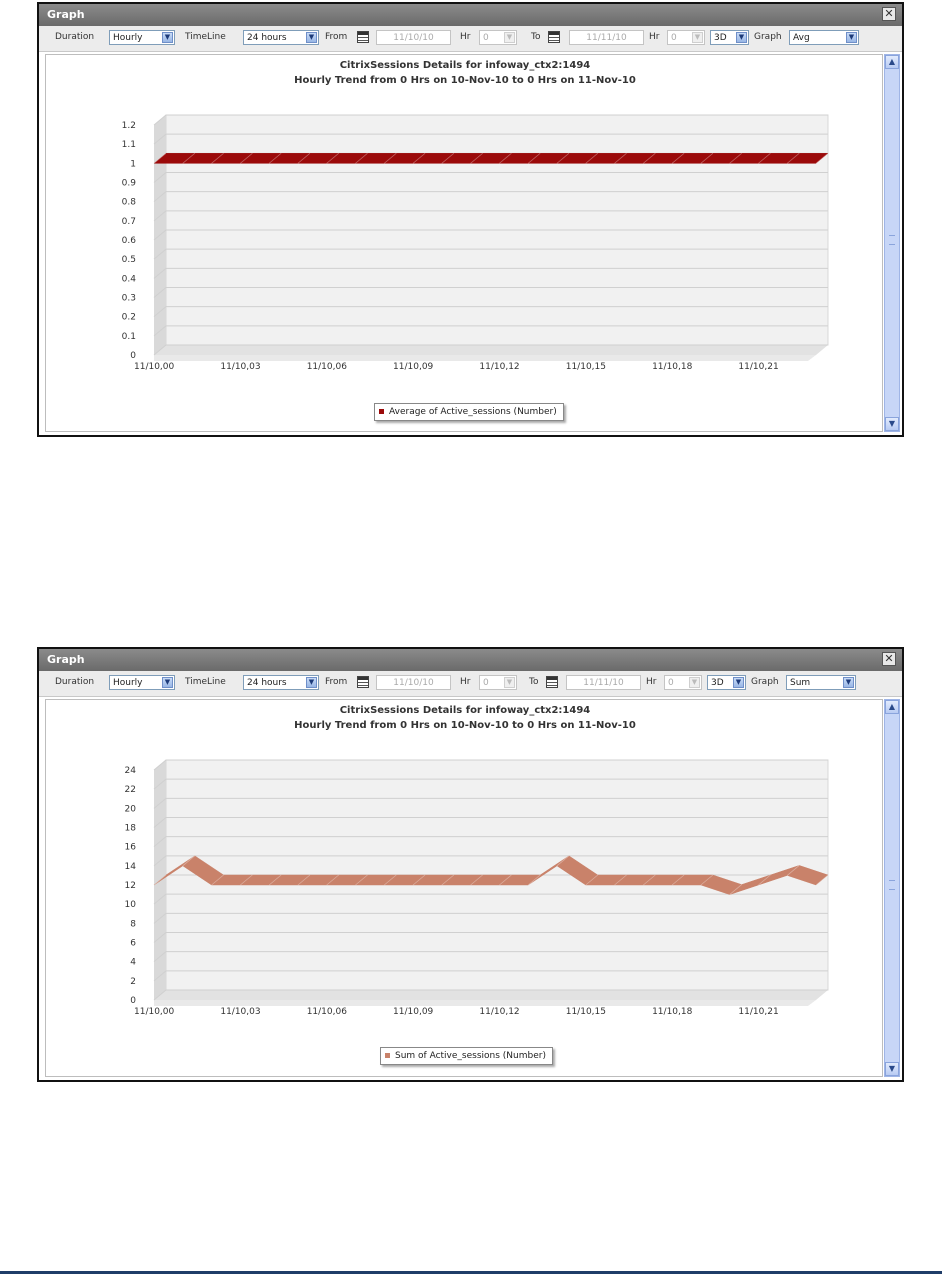 This screenshot has height=1275, width=942. What do you see at coordinates (586, 1012) in the screenshot?
I see `x-tick-label: 11/10,15` at bounding box center [586, 1012].